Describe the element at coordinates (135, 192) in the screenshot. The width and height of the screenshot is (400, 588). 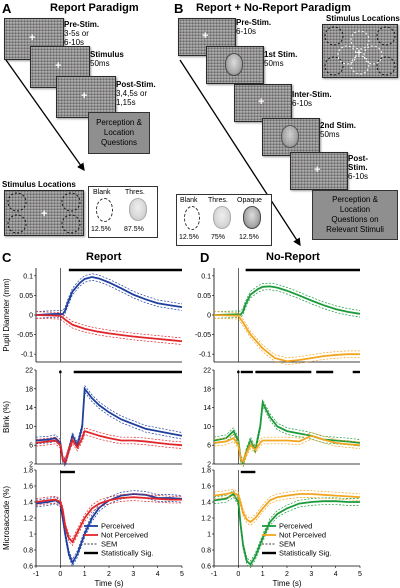
I see `thres-label-a: Thres.` at that location.